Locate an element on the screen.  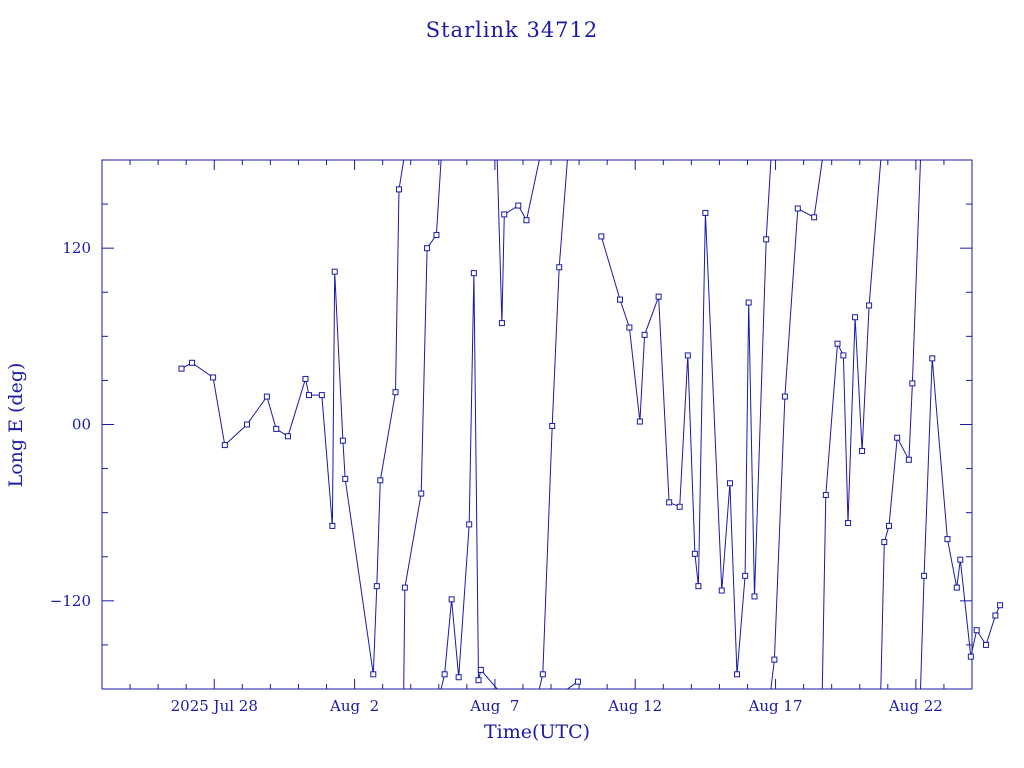
y-tick-label: −120 is located at coordinates (70, 601).